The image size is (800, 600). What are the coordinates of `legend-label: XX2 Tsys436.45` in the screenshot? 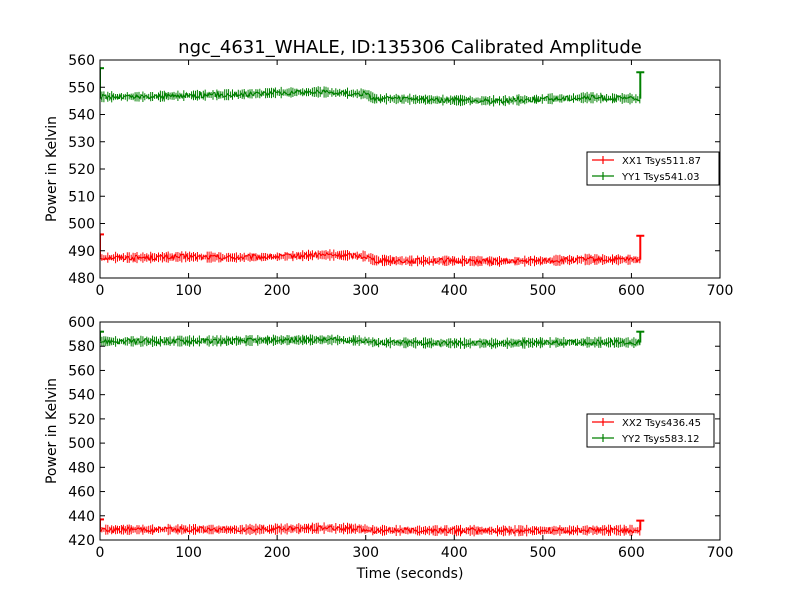 It's located at (661, 423).